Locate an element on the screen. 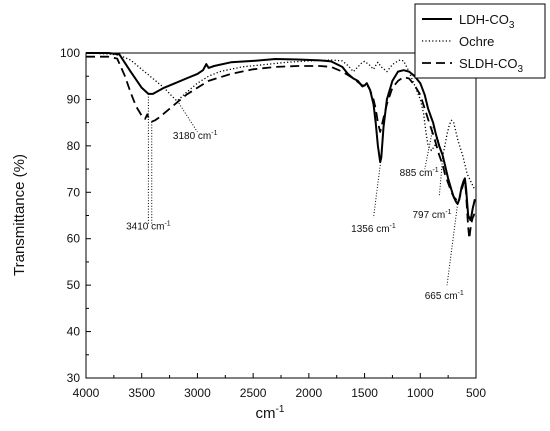 This screenshot has width=550, height=431. annotation-label-a885: 885 cm-1 is located at coordinates (419, 173).